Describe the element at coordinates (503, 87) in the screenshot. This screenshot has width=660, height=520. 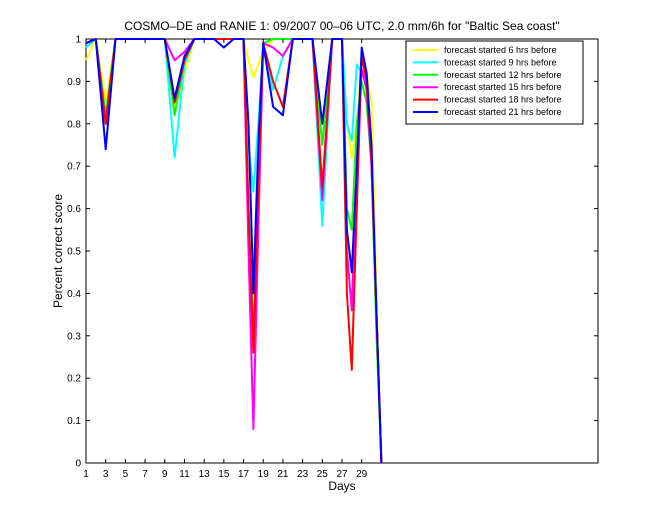
I see `legend-label-4: forecast started 15 hrs before` at that location.